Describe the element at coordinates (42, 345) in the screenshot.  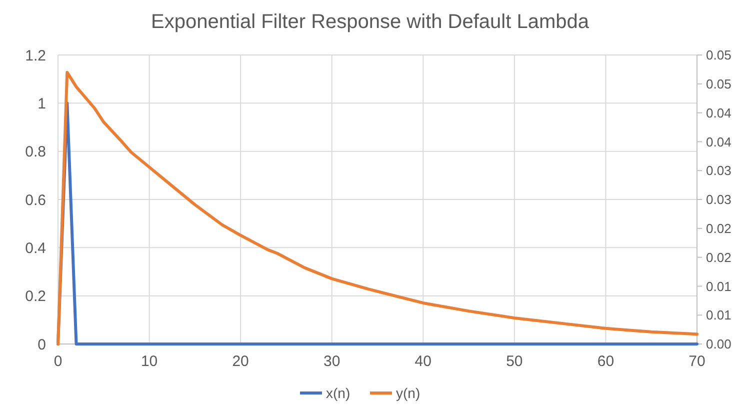
I see `y-tick-label: 0` at that location.